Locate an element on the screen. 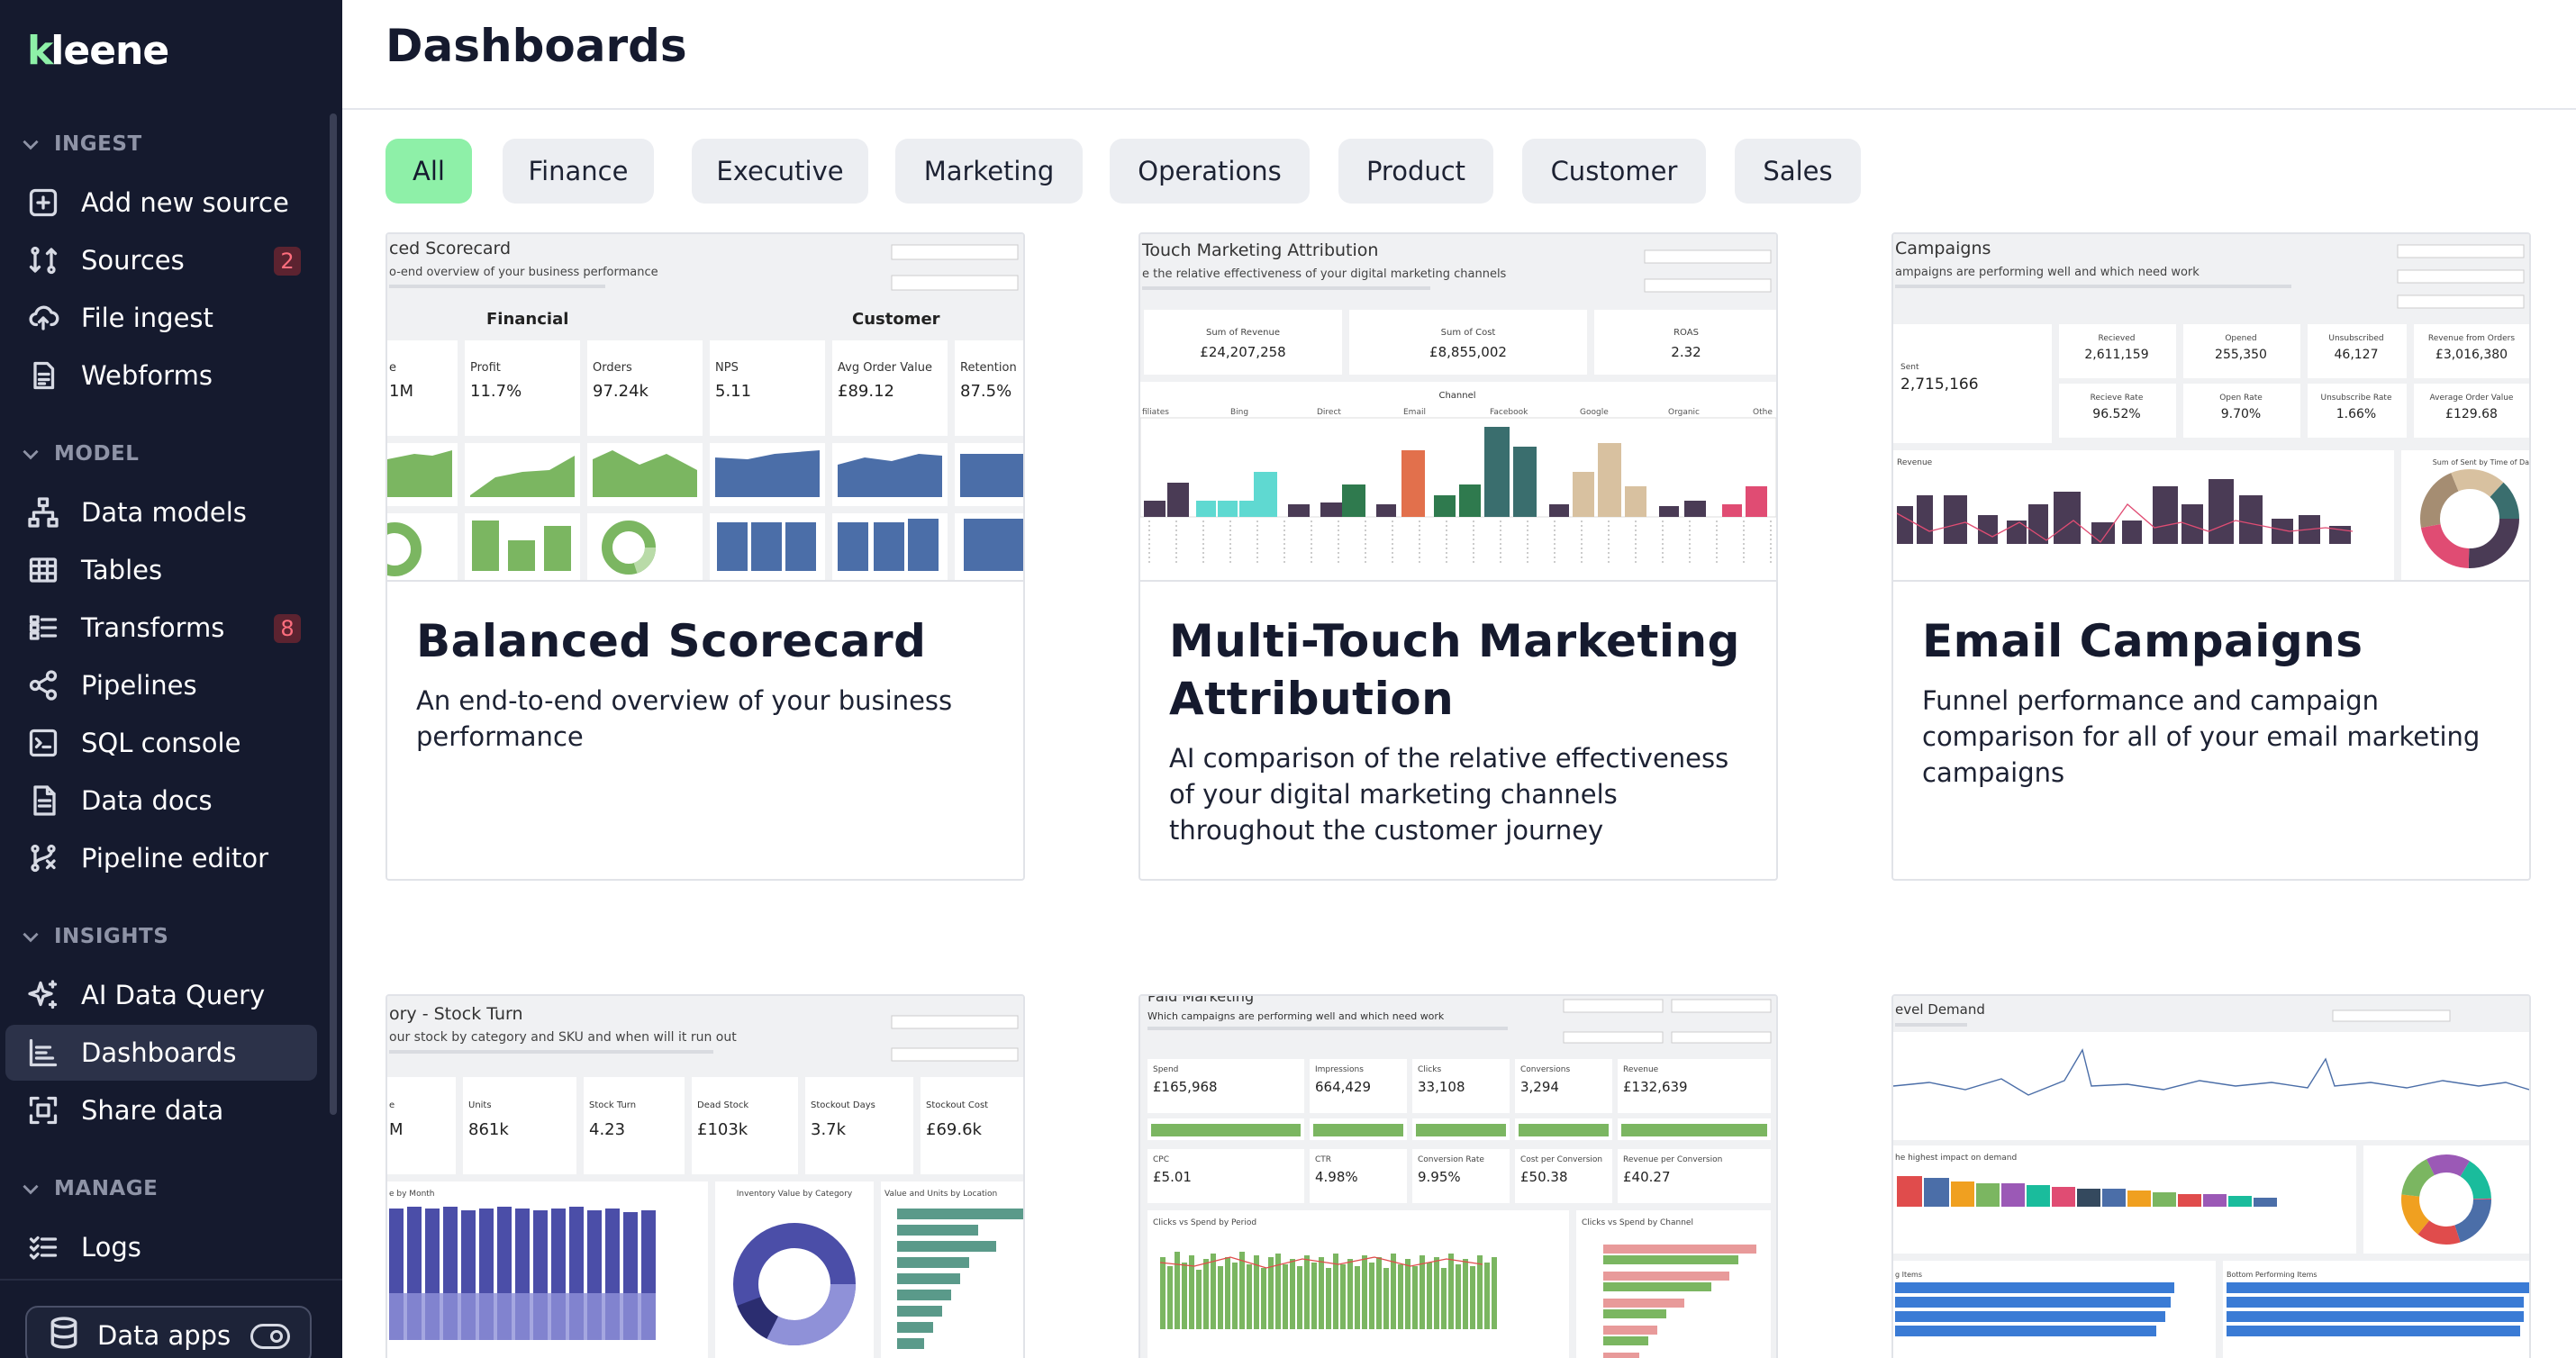 Image resolution: width=2576 pixels, height=1358 pixels. sidebar-item-data-models: Data models is located at coordinates (161, 512).